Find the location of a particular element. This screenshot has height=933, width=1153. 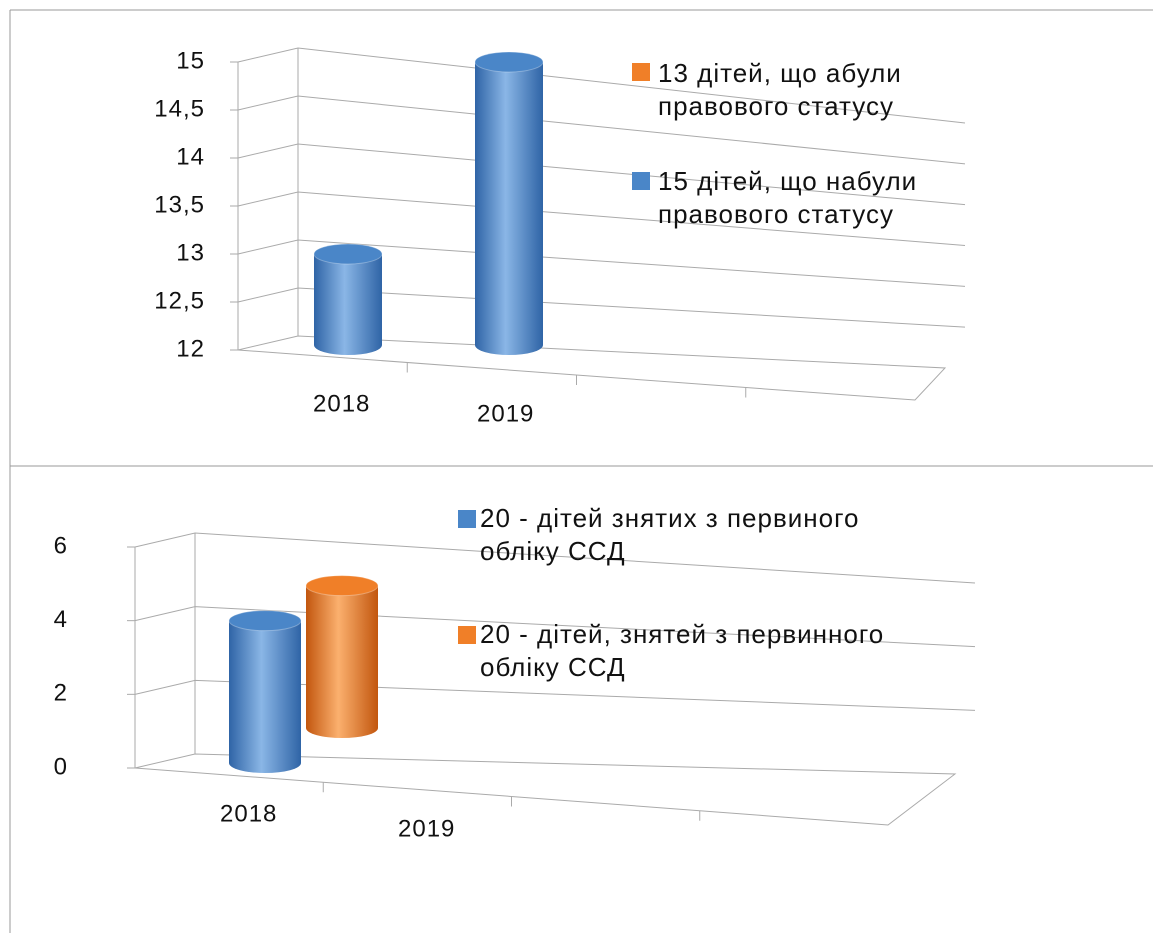

y-tick-label: 2 is located at coordinates (61, 693).